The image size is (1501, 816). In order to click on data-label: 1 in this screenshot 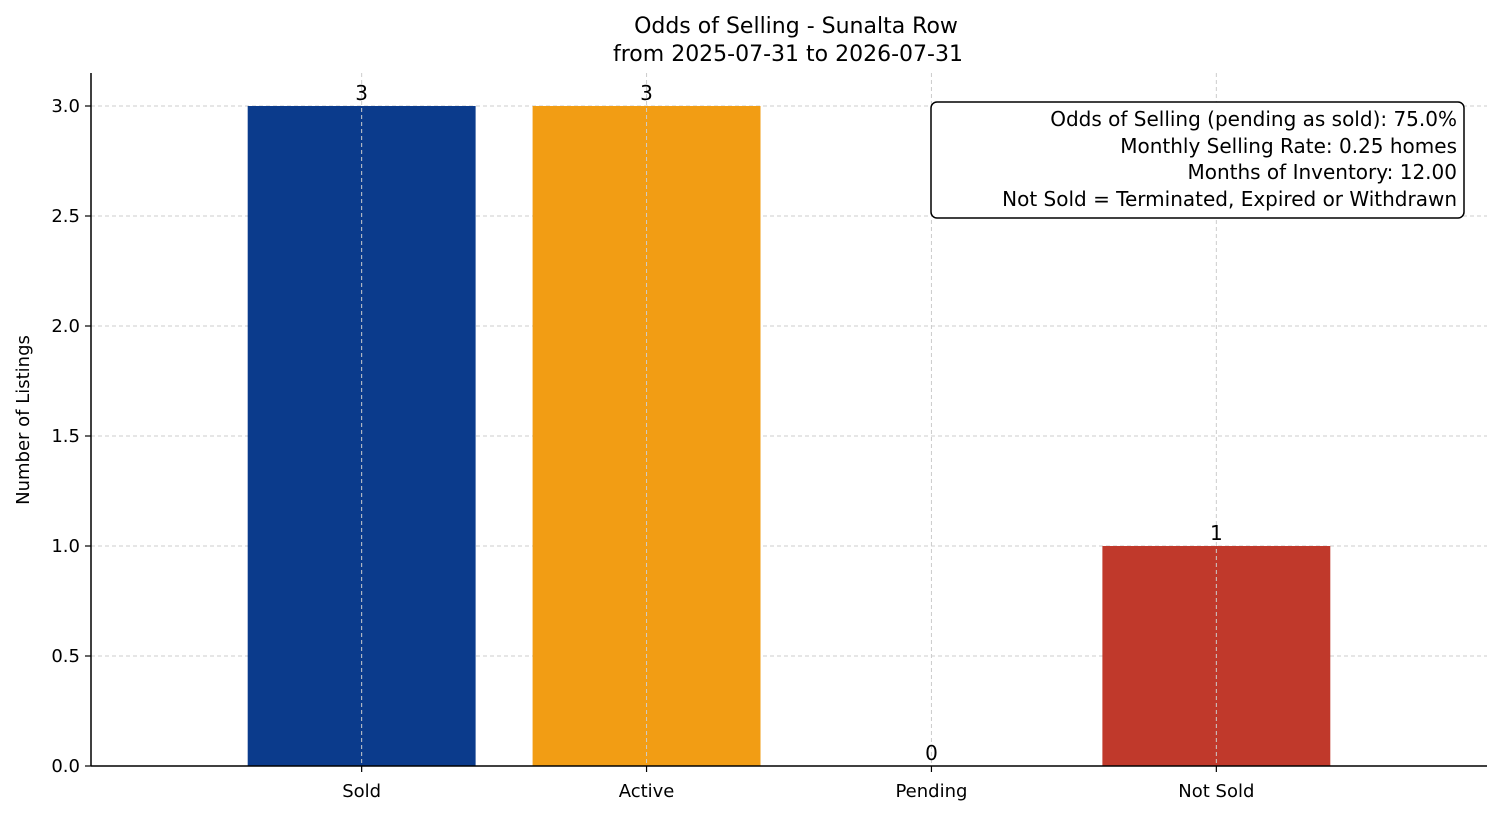, I will do `click(1216, 533)`.